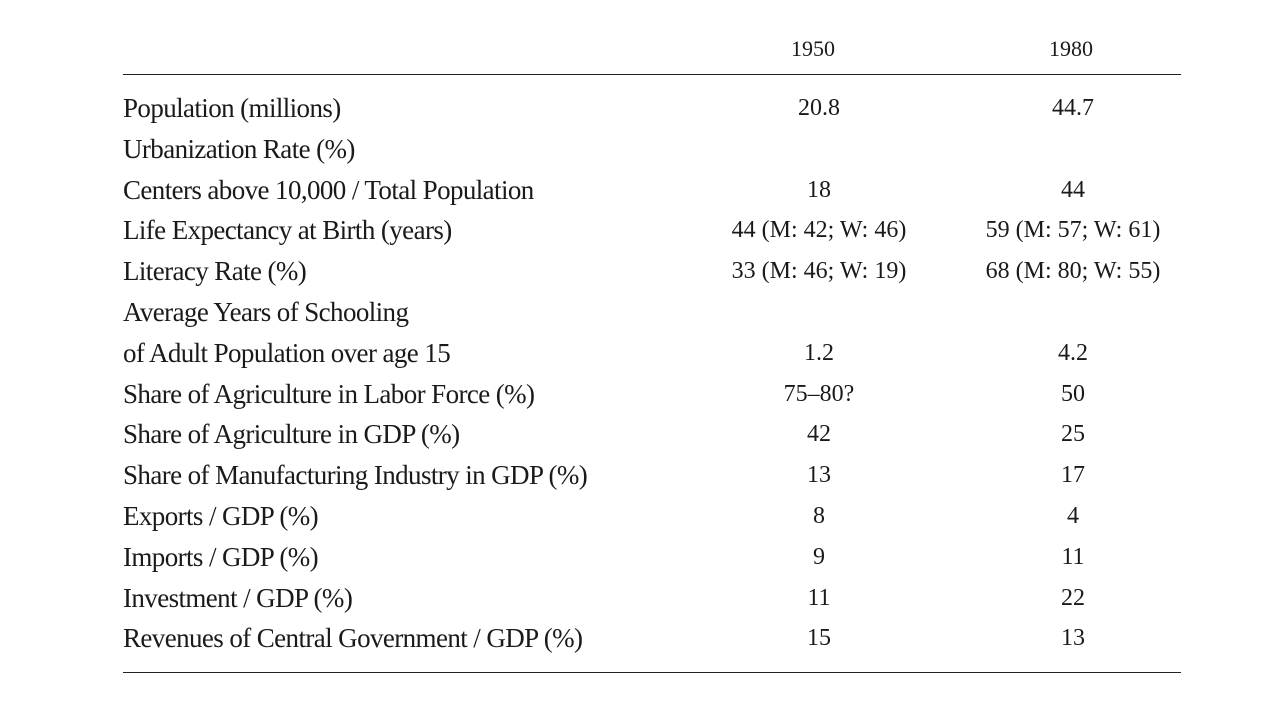  What do you see at coordinates (1073, 352) in the screenshot?
I see `value-1980: 4.2` at bounding box center [1073, 352].